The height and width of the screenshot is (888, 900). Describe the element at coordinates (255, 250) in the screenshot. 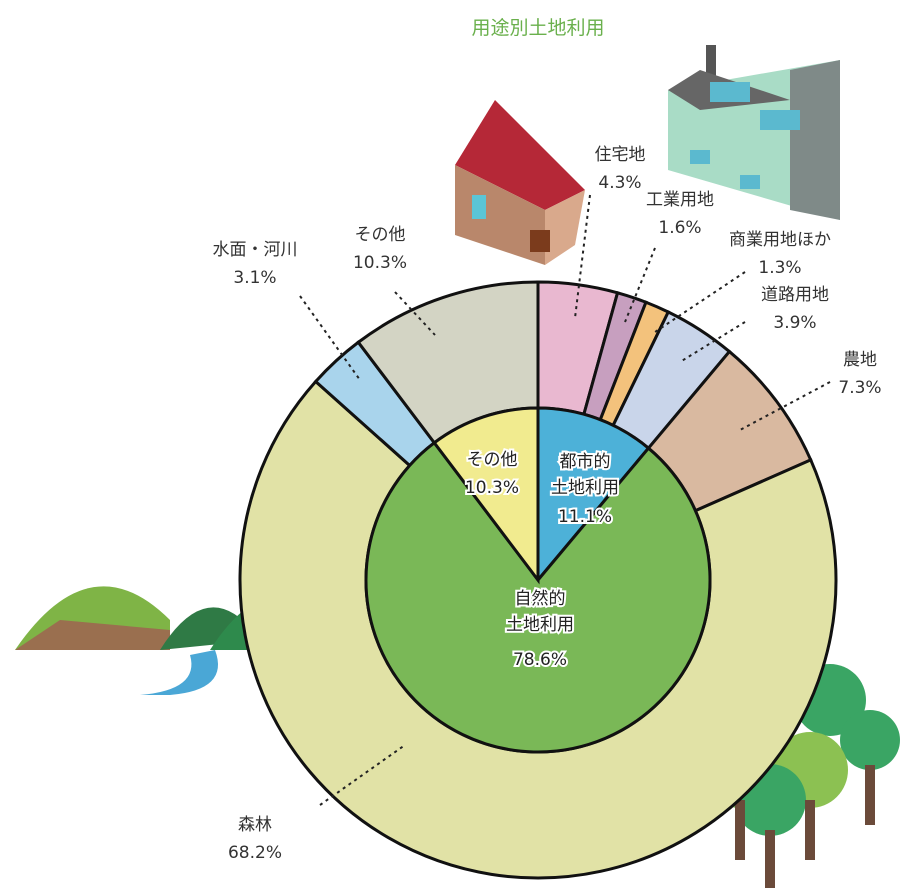

I see `category-label: 水面・河川` at that location.